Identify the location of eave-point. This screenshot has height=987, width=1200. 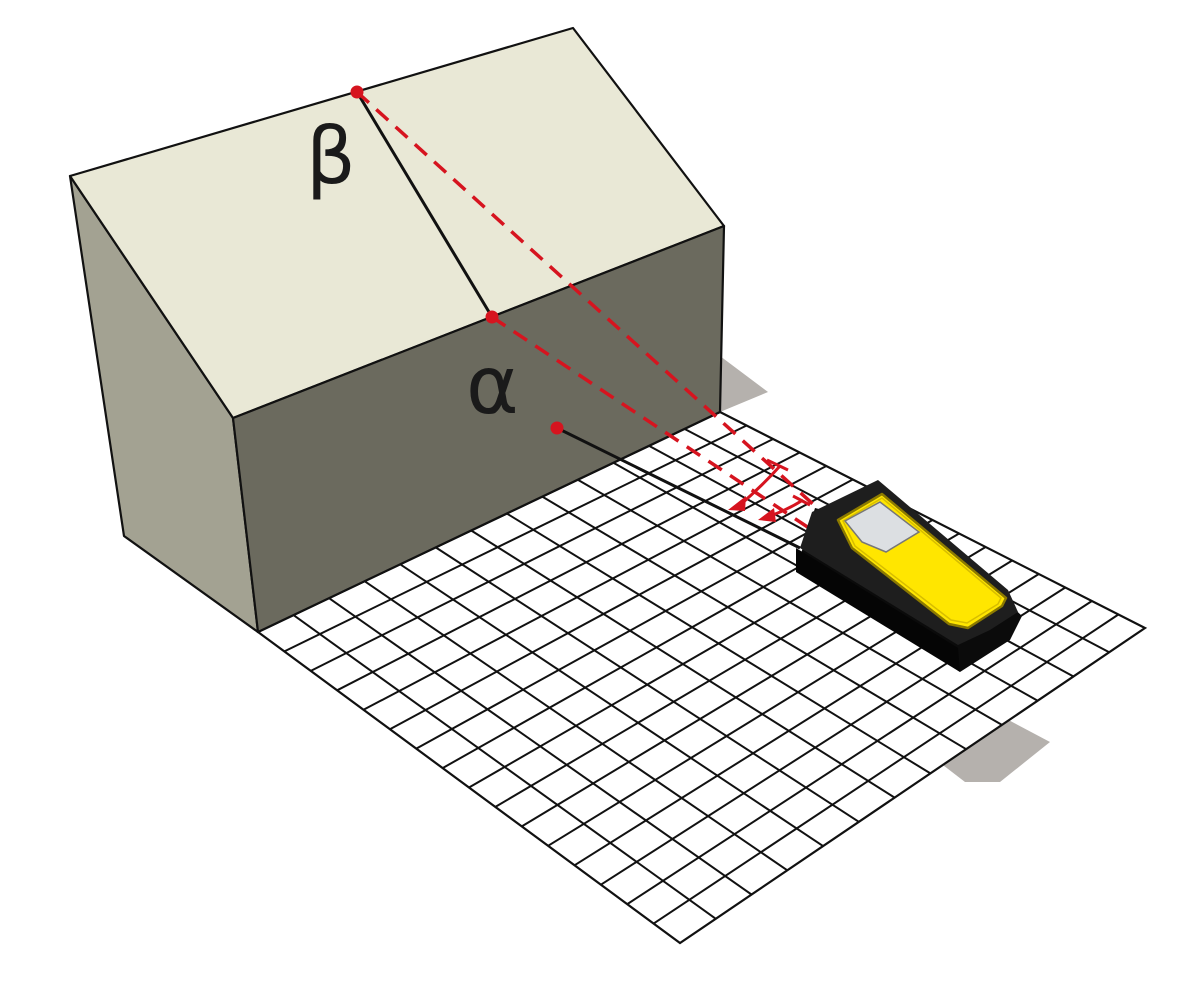
(492, 317).